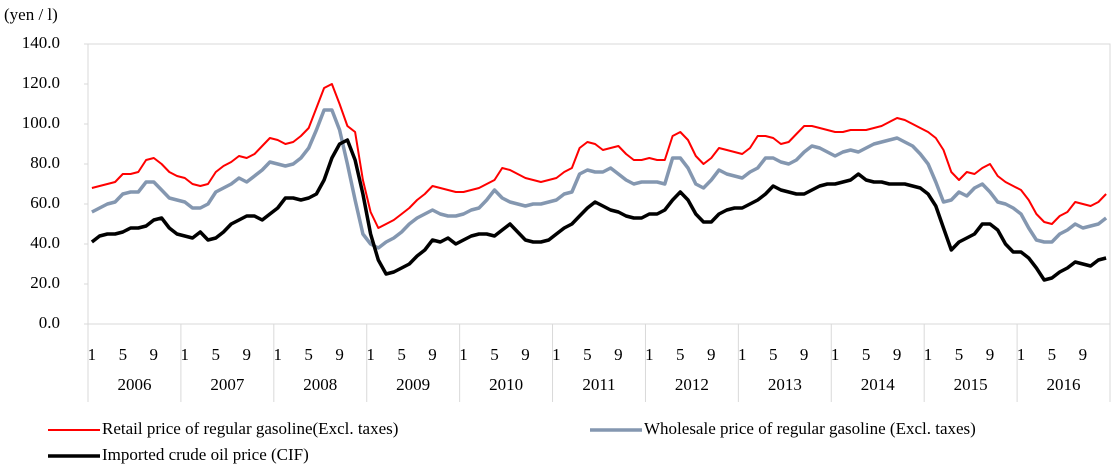  What do you see at coordinates (320, 384) in the screenshot?
I see `year-label: 2008` at bounding box center [320, 384].